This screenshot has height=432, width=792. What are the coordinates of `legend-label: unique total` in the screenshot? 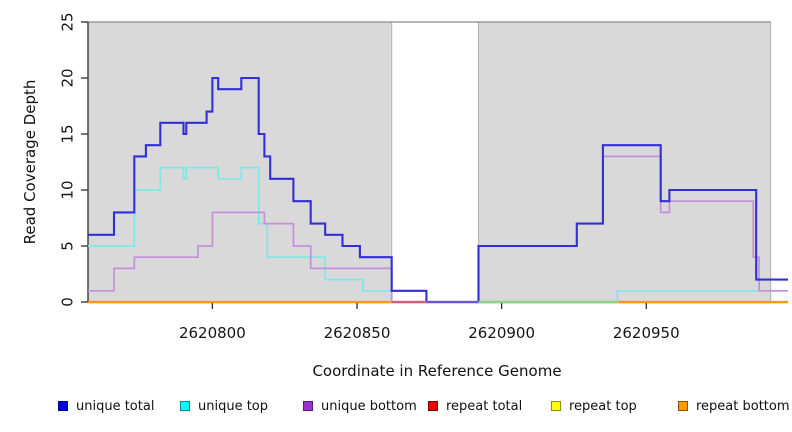 It's located at (115, 406).